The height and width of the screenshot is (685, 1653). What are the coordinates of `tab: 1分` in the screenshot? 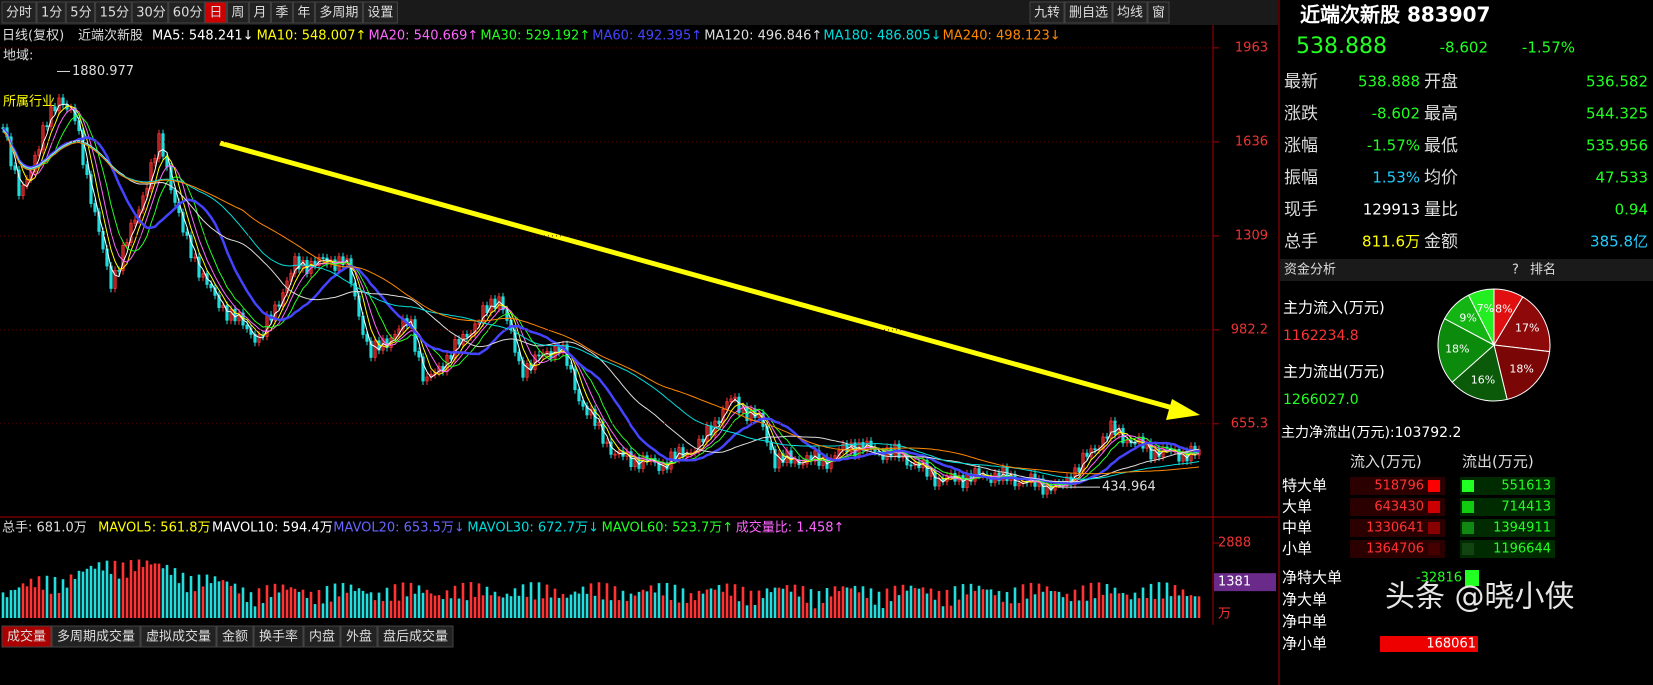 It's located at (51, 13).